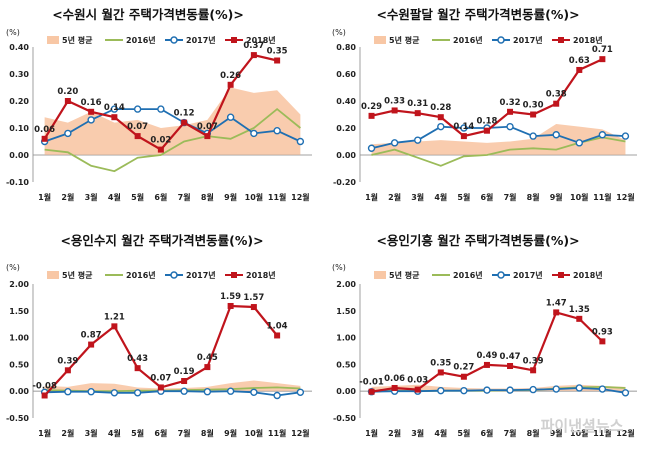  Describe the element at coordinates (346, 311) in the screenshot. I see `y-tick-label: 1.50` at that location.